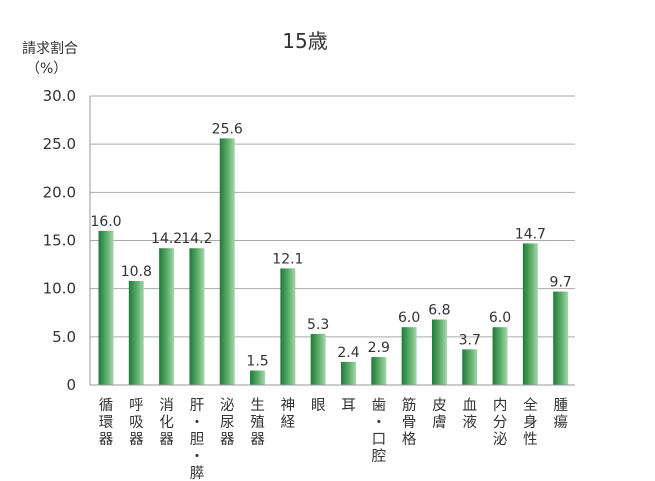 This screenshot has height=481, width=655. I want to click on category-label: 筋骨格, so click(409, 422).